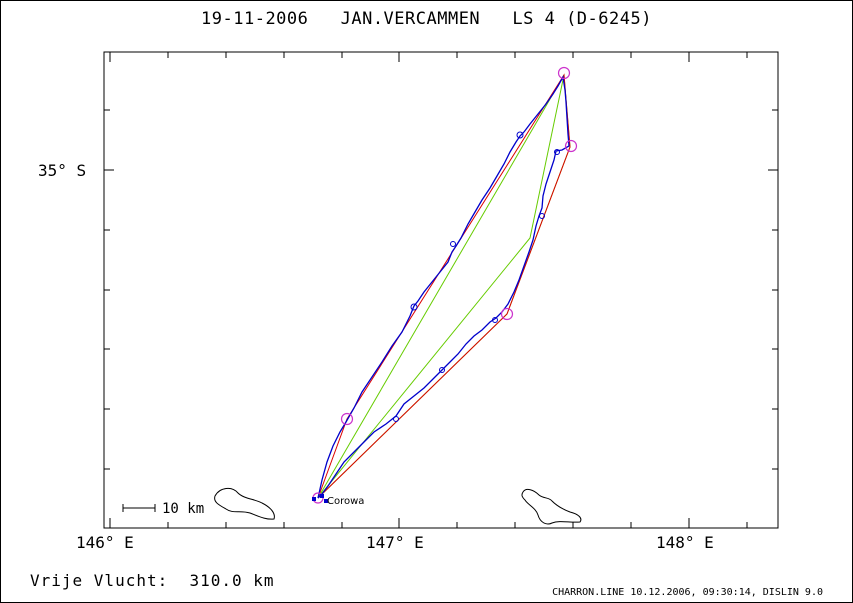  Describe the element at coordinates (105, 542) in the screenshot. I see `lon-label-146e: 146° E` at that location.